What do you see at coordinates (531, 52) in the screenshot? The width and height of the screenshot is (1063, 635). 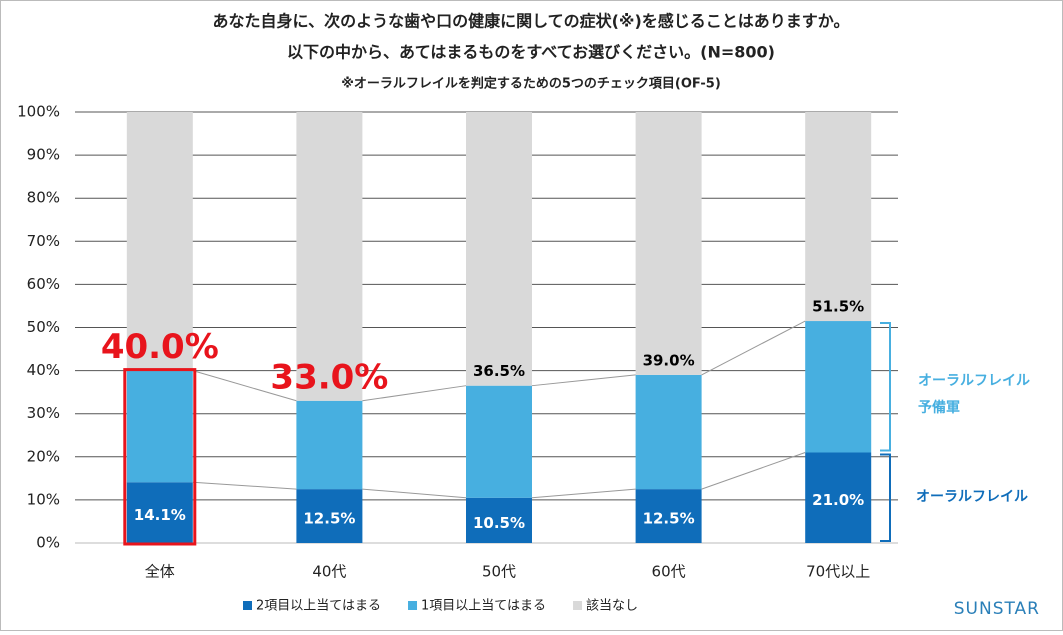 I see `chart-subtitle: 以下の中から、あてはまるものをすべてお選びください。(N=800)` at bounding box center [531, 52].